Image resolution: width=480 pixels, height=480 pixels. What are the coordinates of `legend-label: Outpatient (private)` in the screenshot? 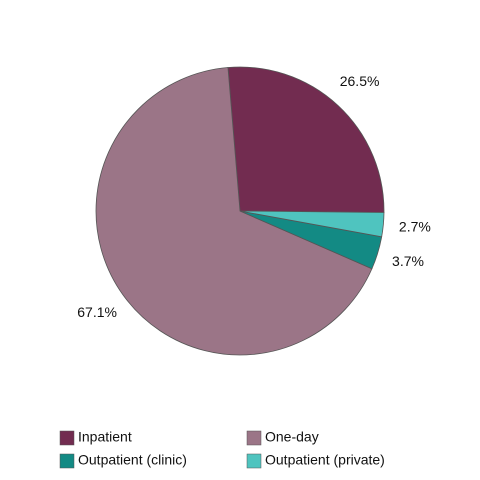 It's located at (325, 460).